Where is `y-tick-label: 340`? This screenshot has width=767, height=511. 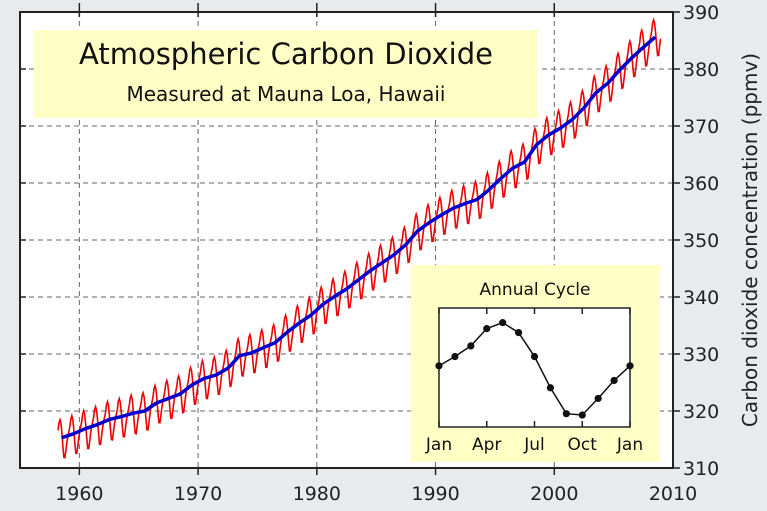
y-tick-label: 340 is located at coordinates (701, 298).